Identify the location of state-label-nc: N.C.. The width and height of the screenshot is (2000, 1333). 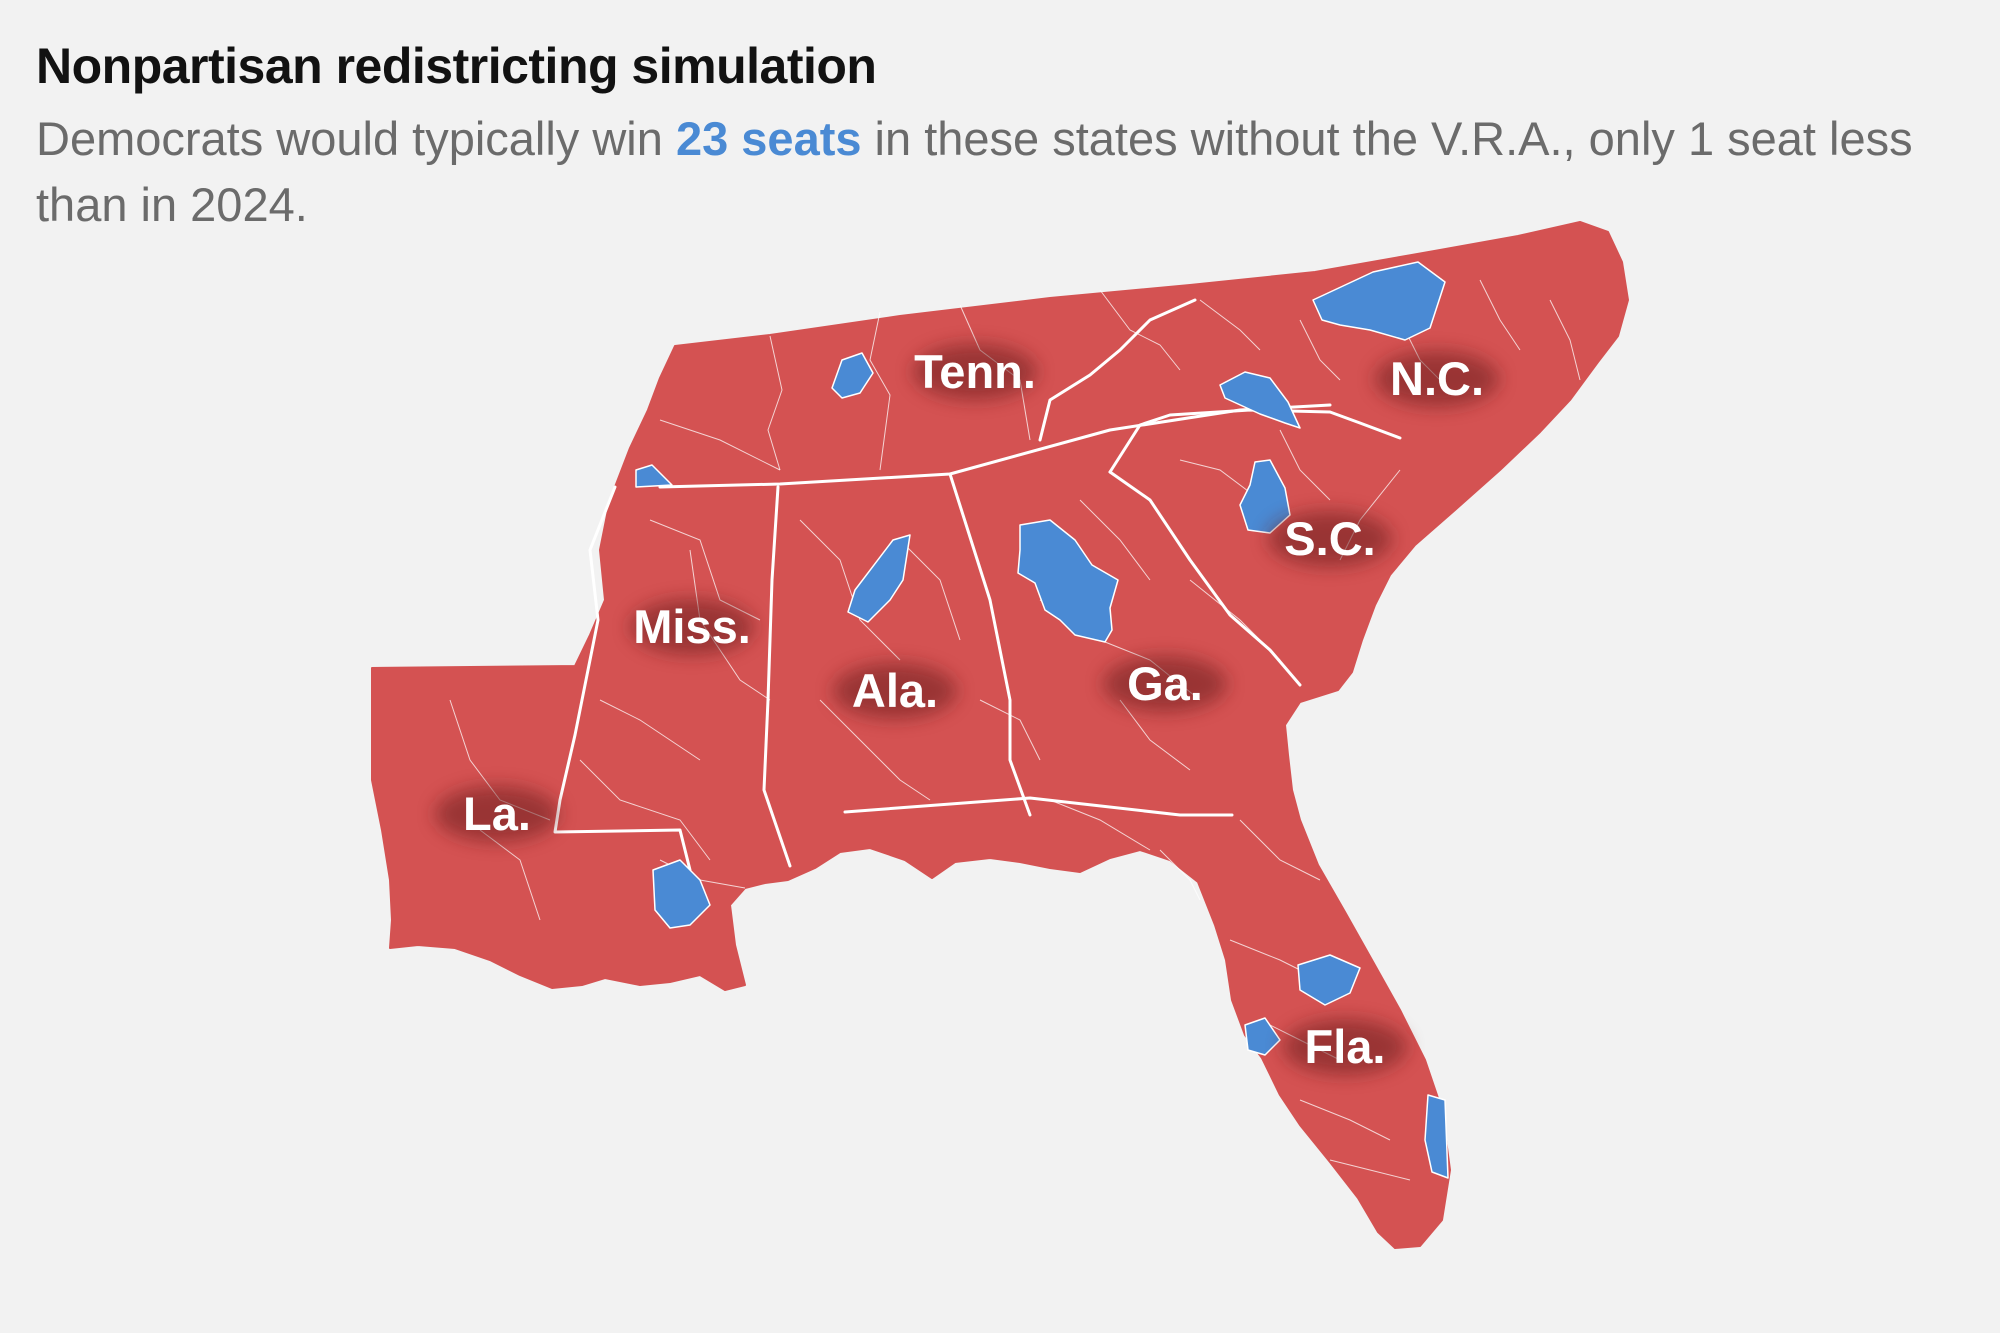
(1437, 378).